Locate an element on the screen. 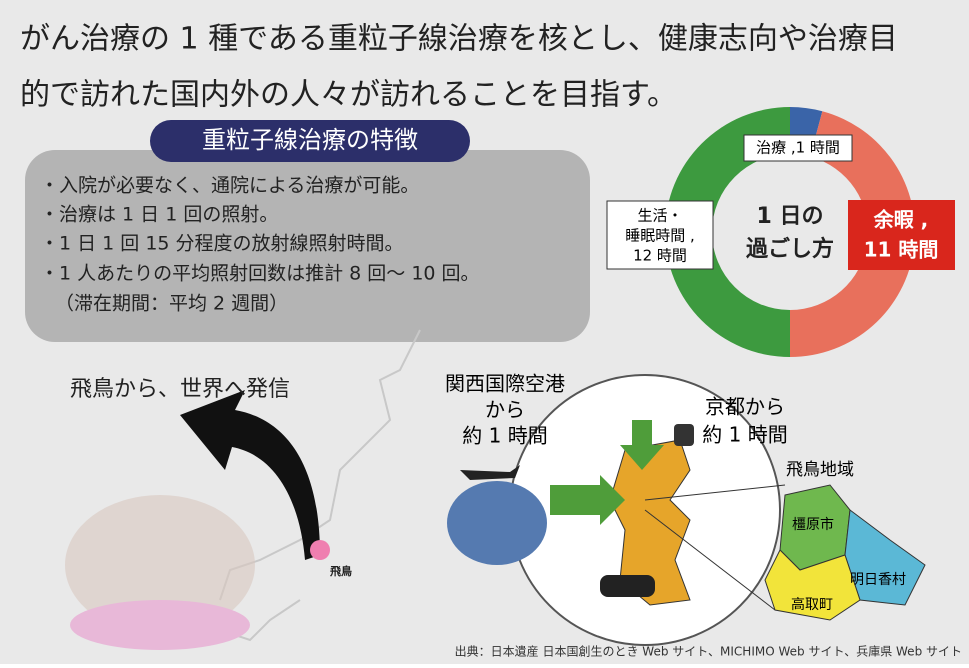 The image size is (969, 668). car-icon is located at coordinates (627, 586).